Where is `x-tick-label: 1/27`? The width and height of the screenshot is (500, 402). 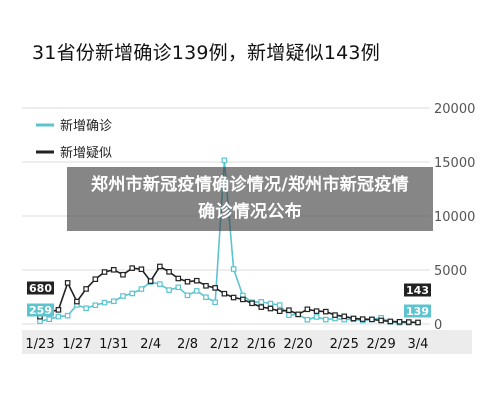 x-tick-label: 1/27 is located at coordinates (76, 344).